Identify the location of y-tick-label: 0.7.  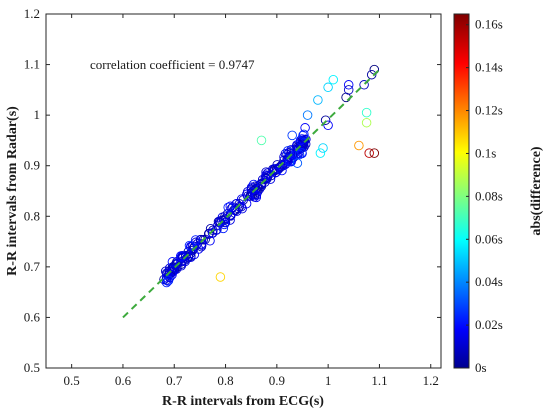
(32, 266).